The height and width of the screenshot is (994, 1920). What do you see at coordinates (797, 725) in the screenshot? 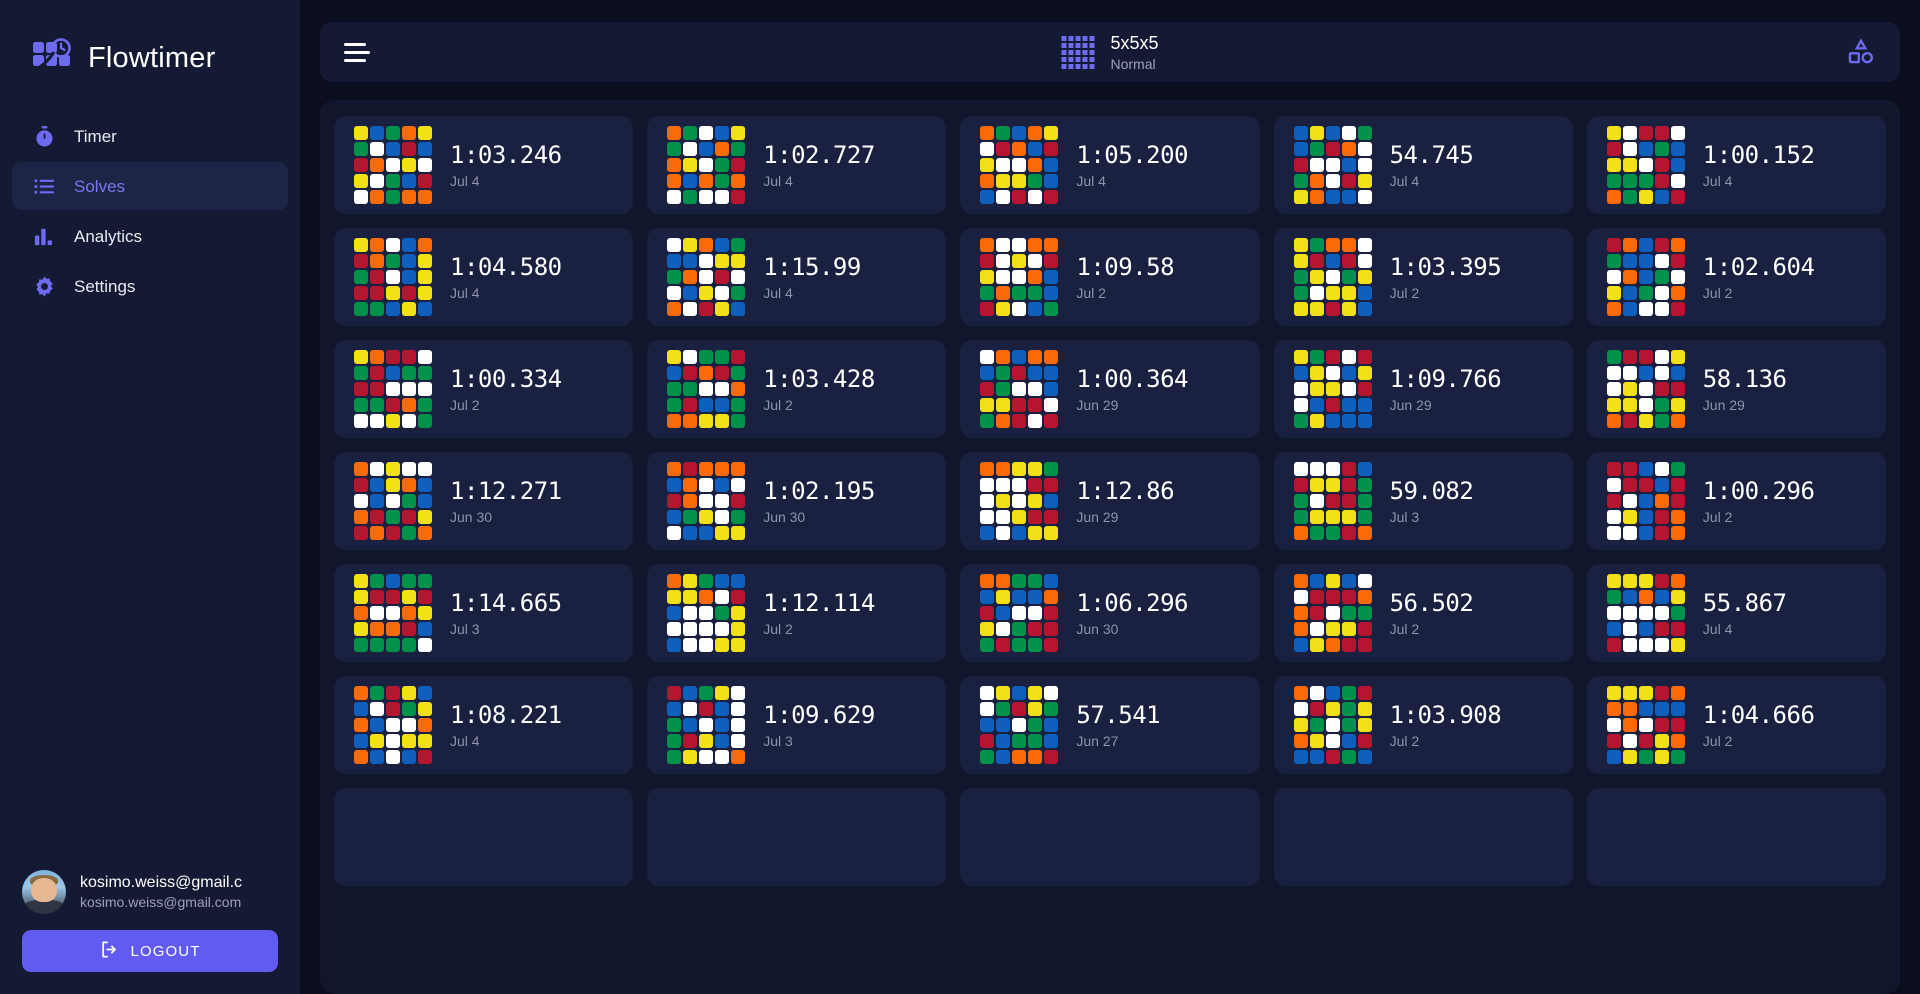
I see `solve-card: 1:09.629 Jul 3` at bounding box center [797, 725].